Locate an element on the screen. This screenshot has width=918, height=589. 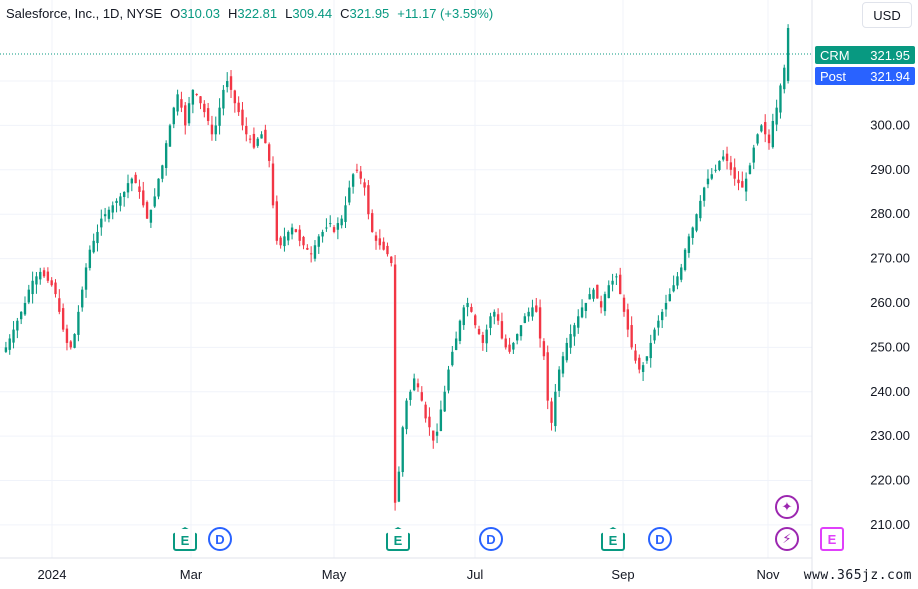
time-tick-label: Jul is located at coordinates (475, 574).